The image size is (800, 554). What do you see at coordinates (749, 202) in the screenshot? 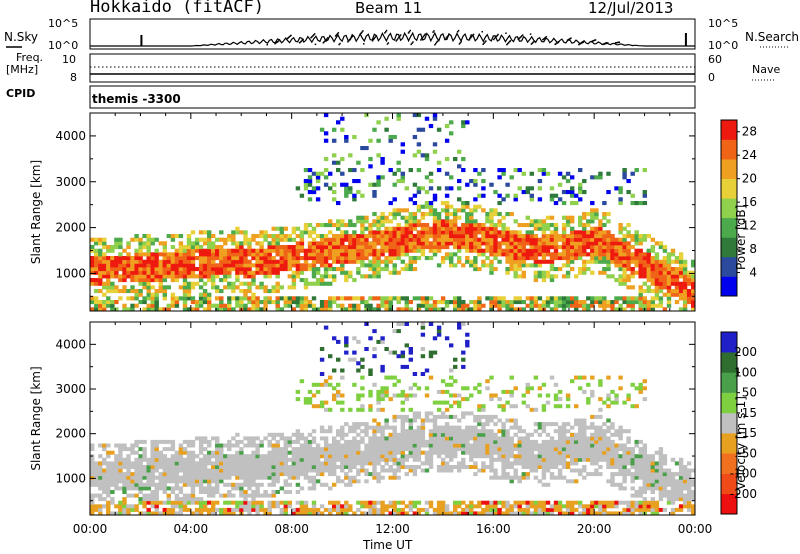
I see `colorbar-tick-label: 16` at bounding box center [749, 202].